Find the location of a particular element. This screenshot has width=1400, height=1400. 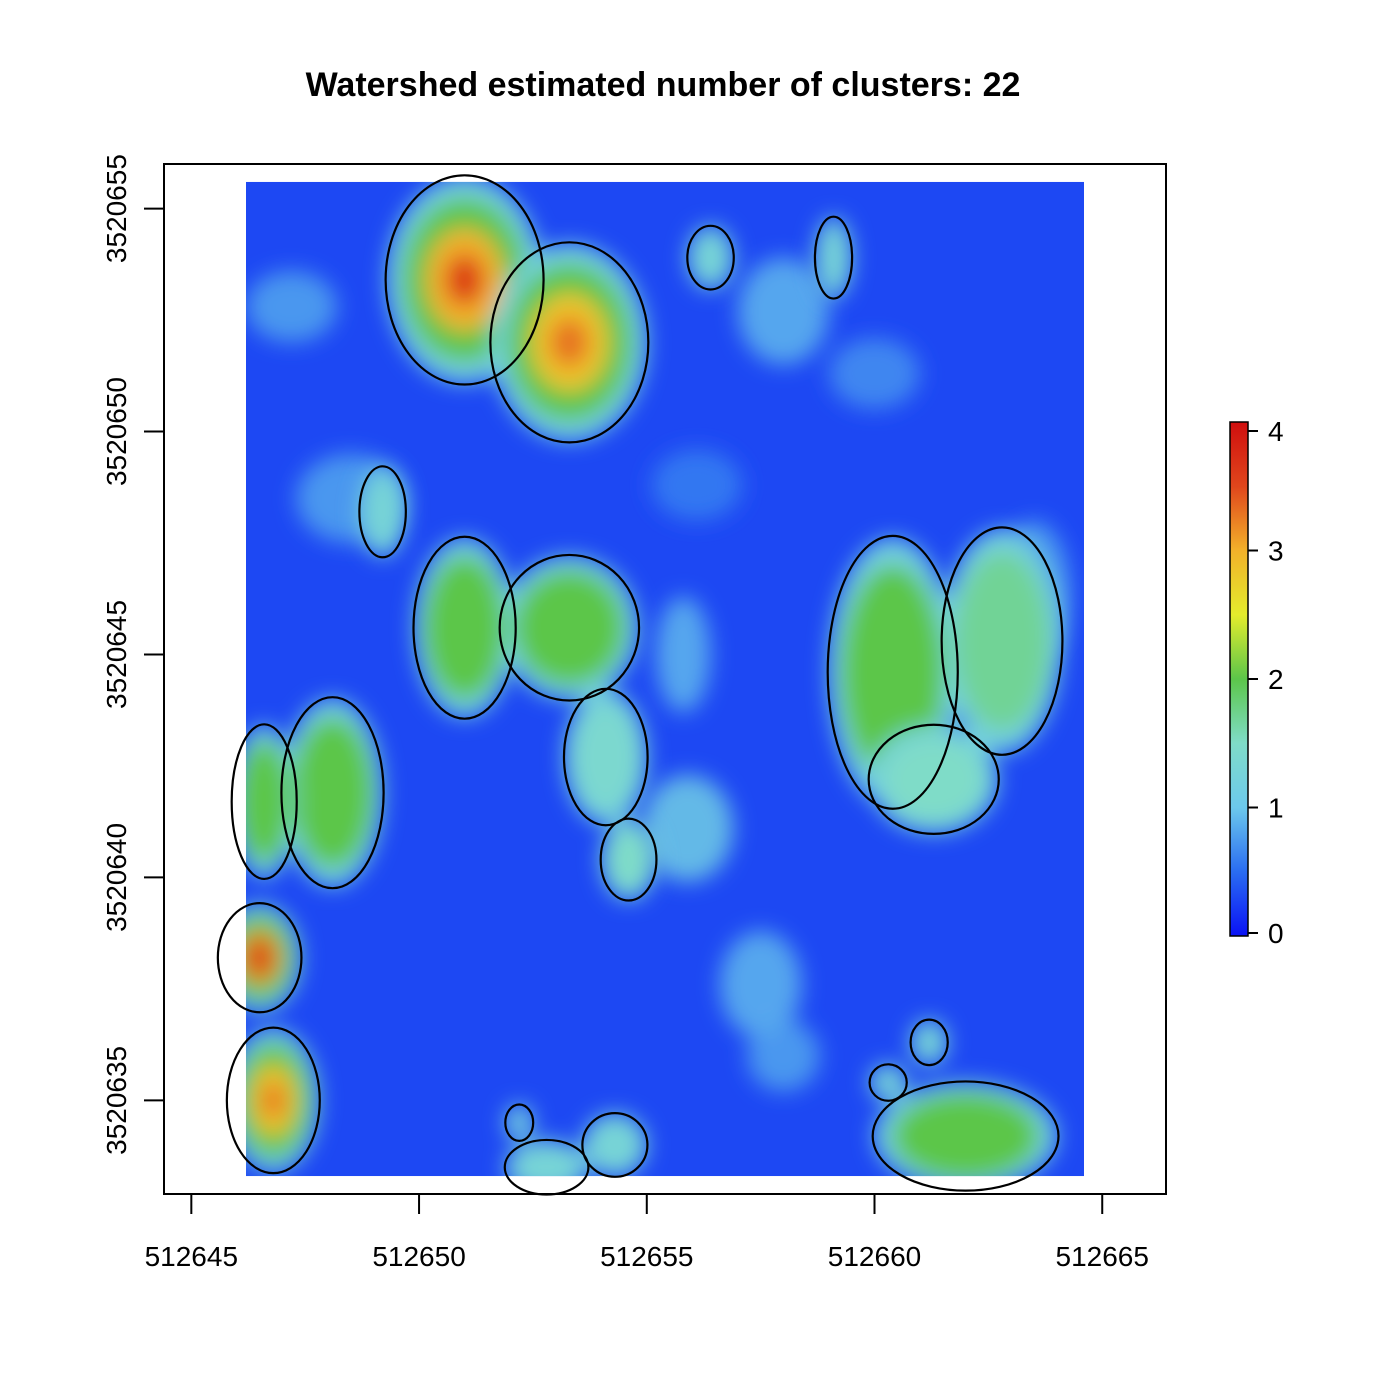

cluster-4-body is located at coordinates (605, 757).